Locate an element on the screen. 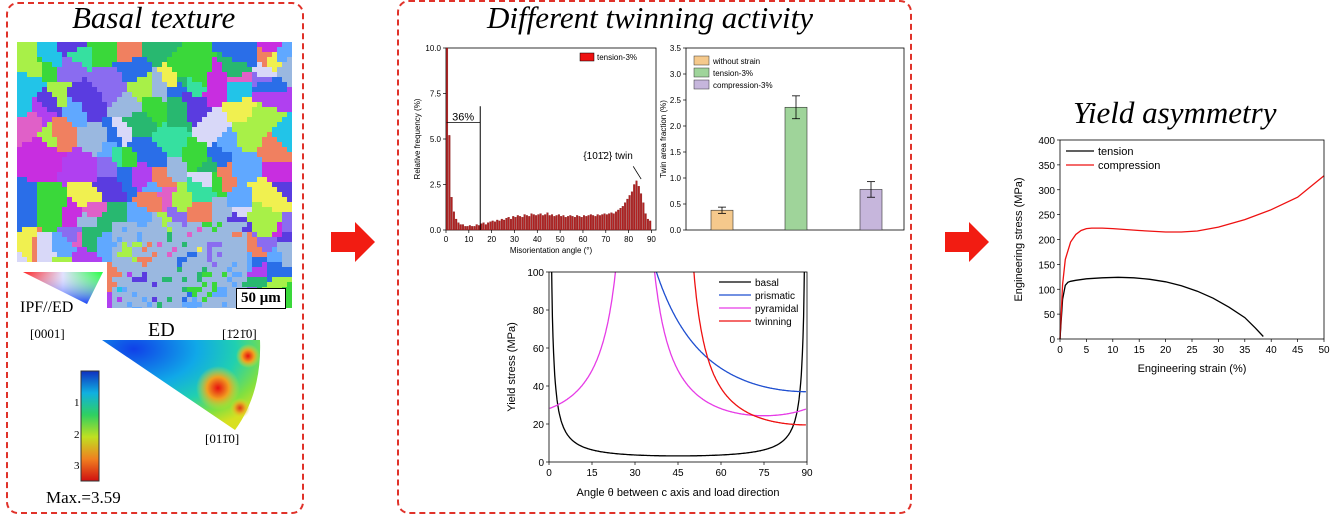 The width and height of the screenshot is (1333, 516). tick-label: 3.0 is located at coordinates (676, 74).